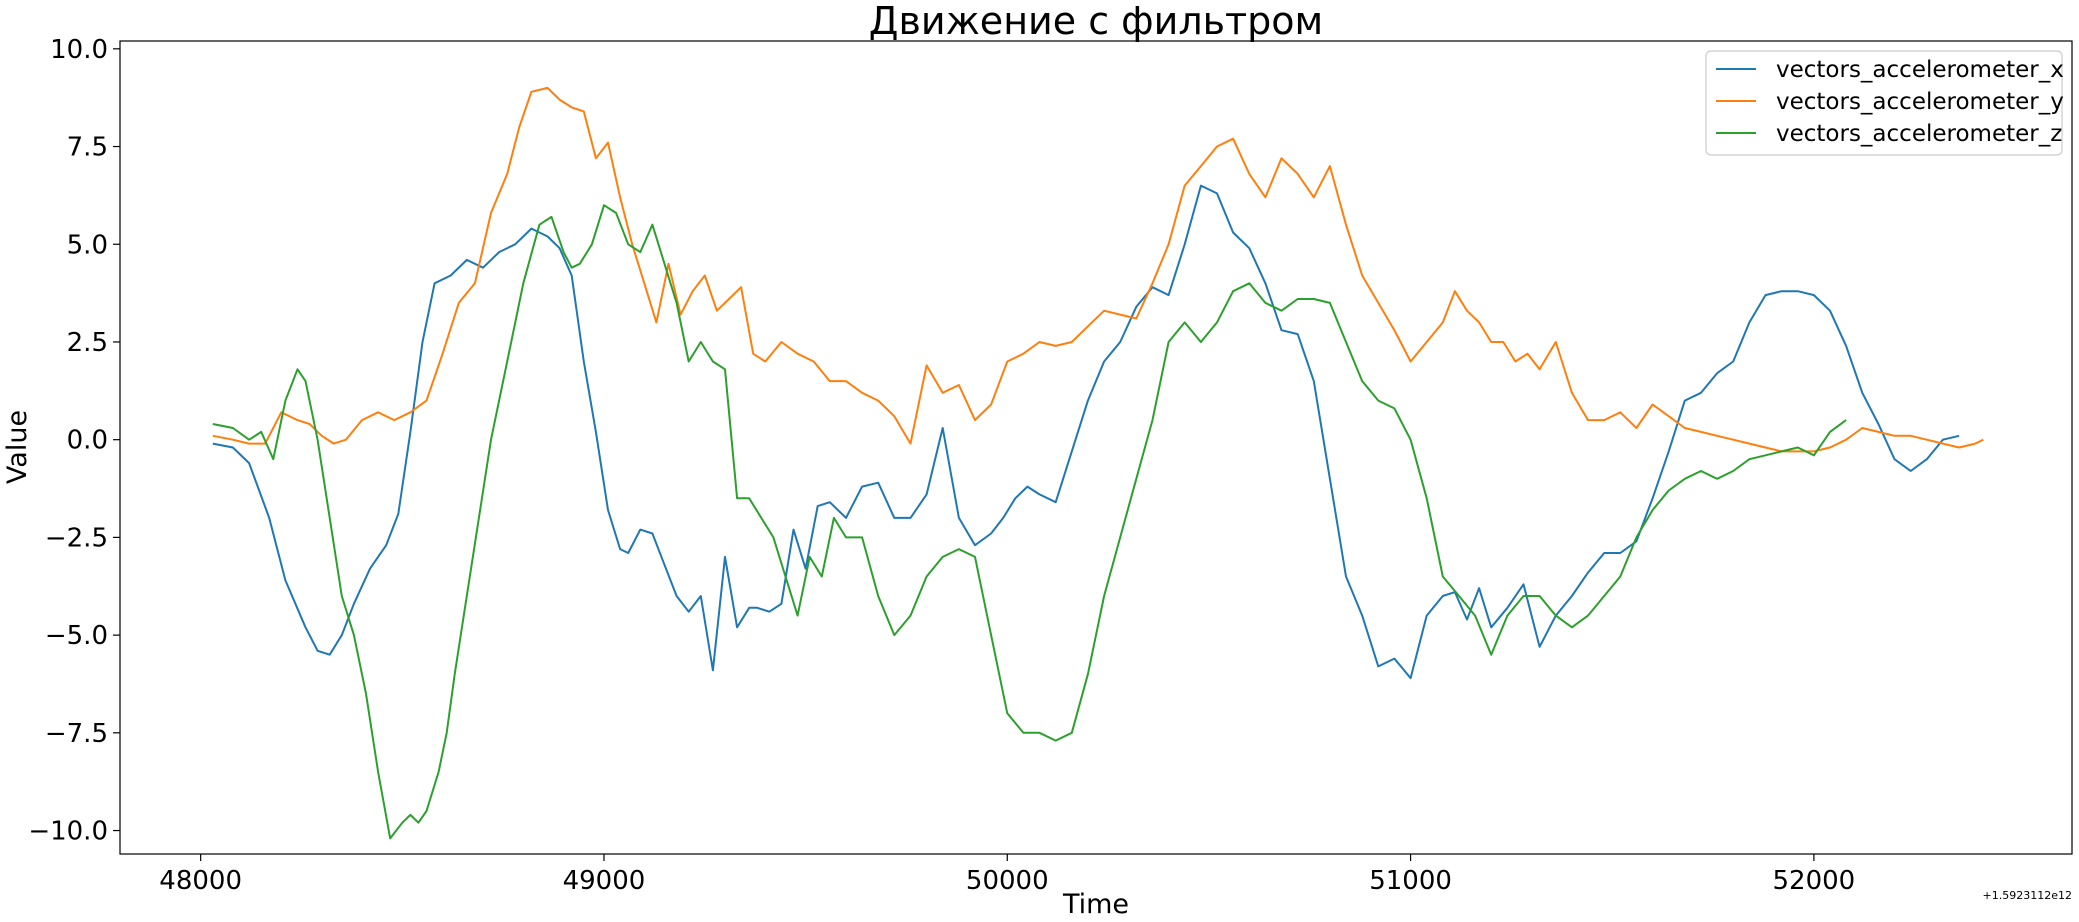 This screenshot has height=922, width=2079. What do you see at coordinates (1410, 881) in the screenshot?
I see `x-tick-label: 51000` at bounding box center [1410, 881].